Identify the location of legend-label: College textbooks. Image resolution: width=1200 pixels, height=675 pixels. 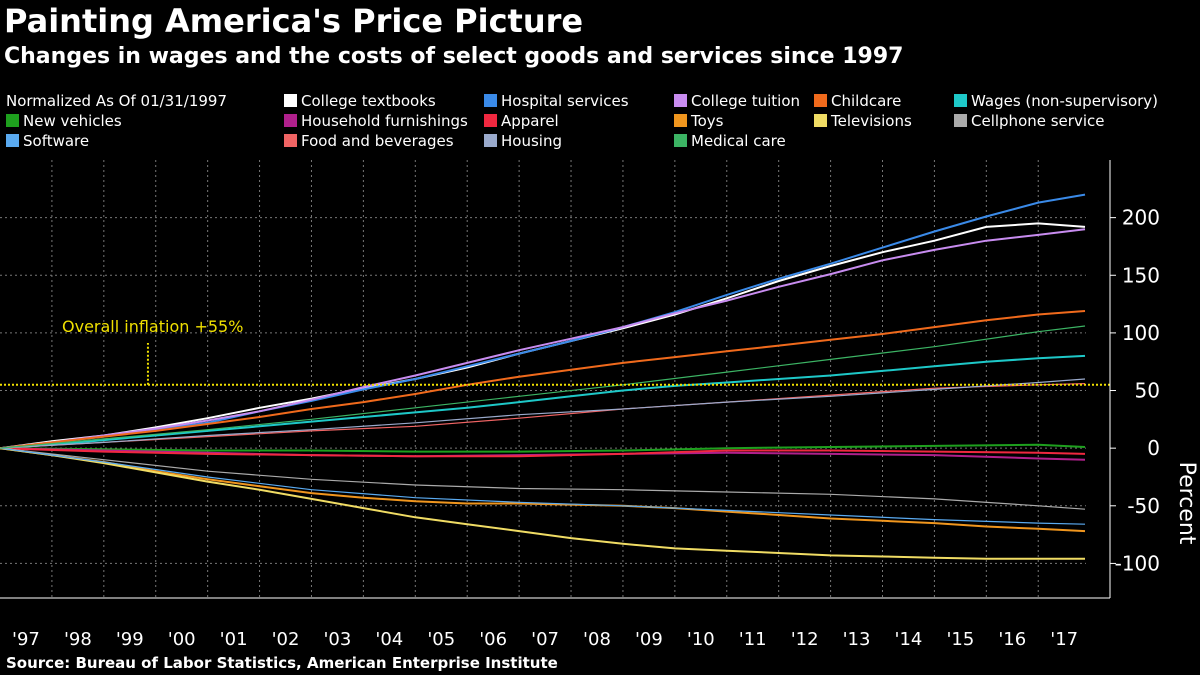
(368, 101).